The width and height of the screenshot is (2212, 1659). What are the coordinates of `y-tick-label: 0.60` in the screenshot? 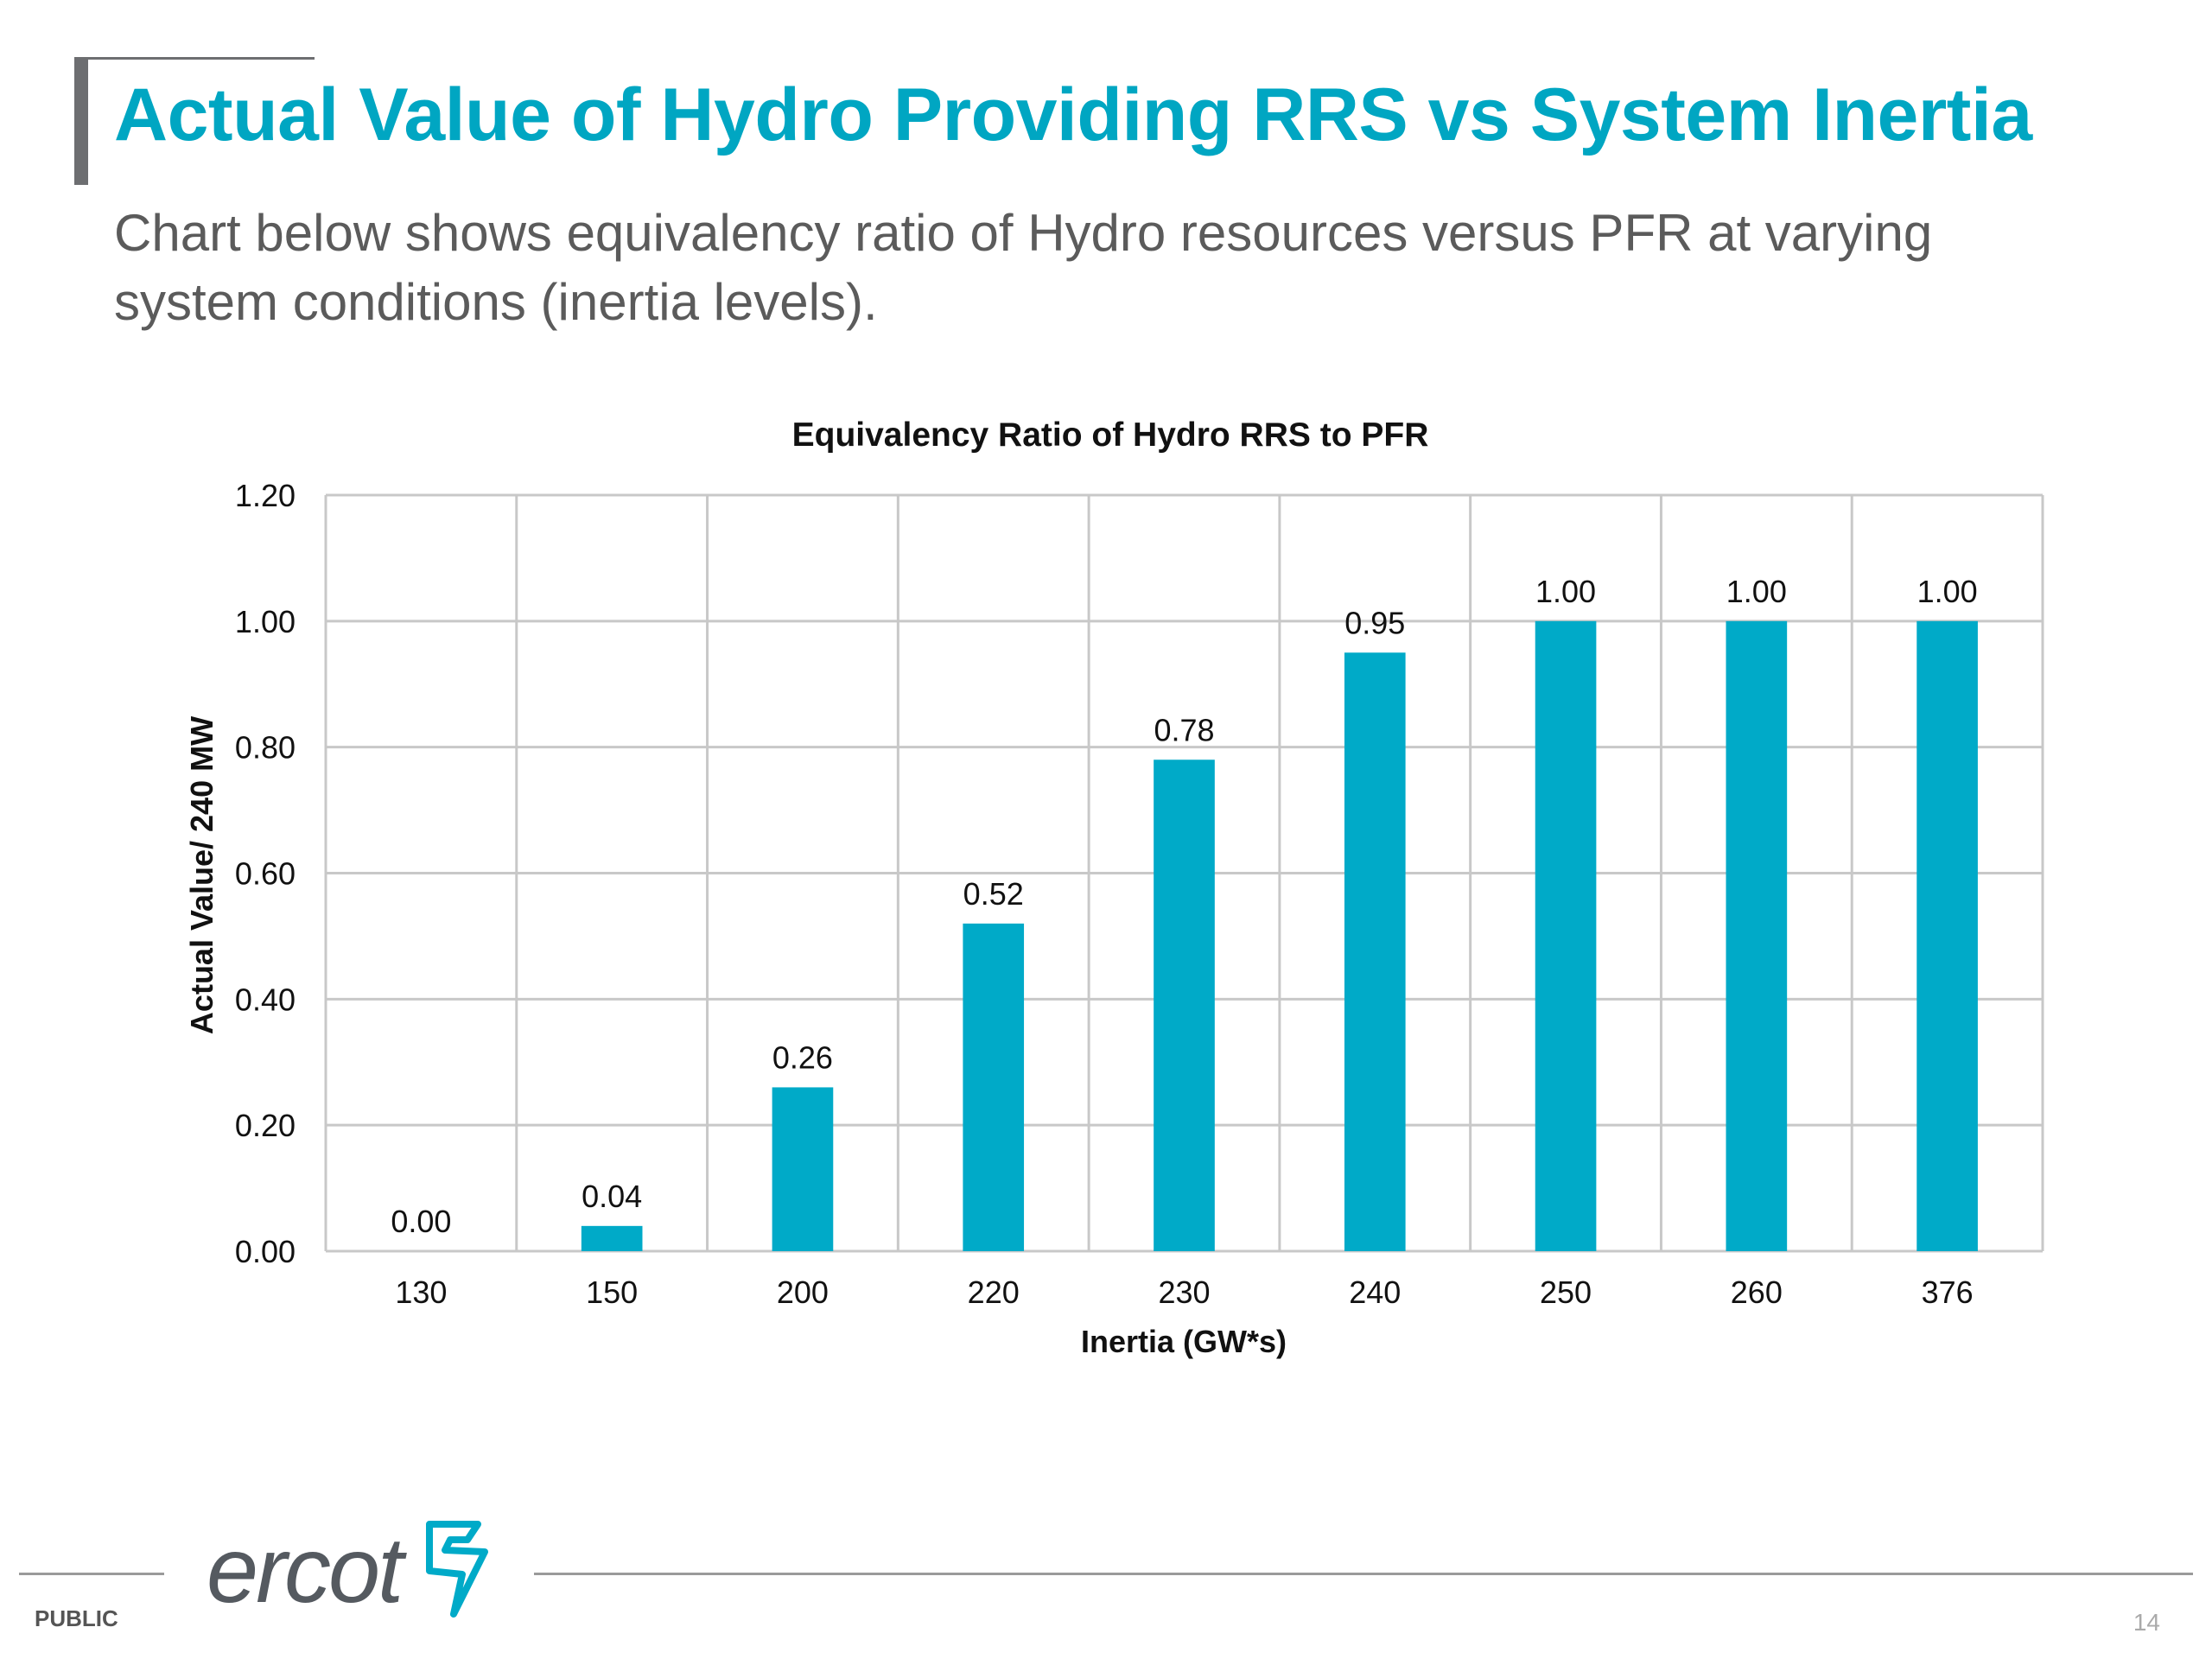 It's located at (265, 874).